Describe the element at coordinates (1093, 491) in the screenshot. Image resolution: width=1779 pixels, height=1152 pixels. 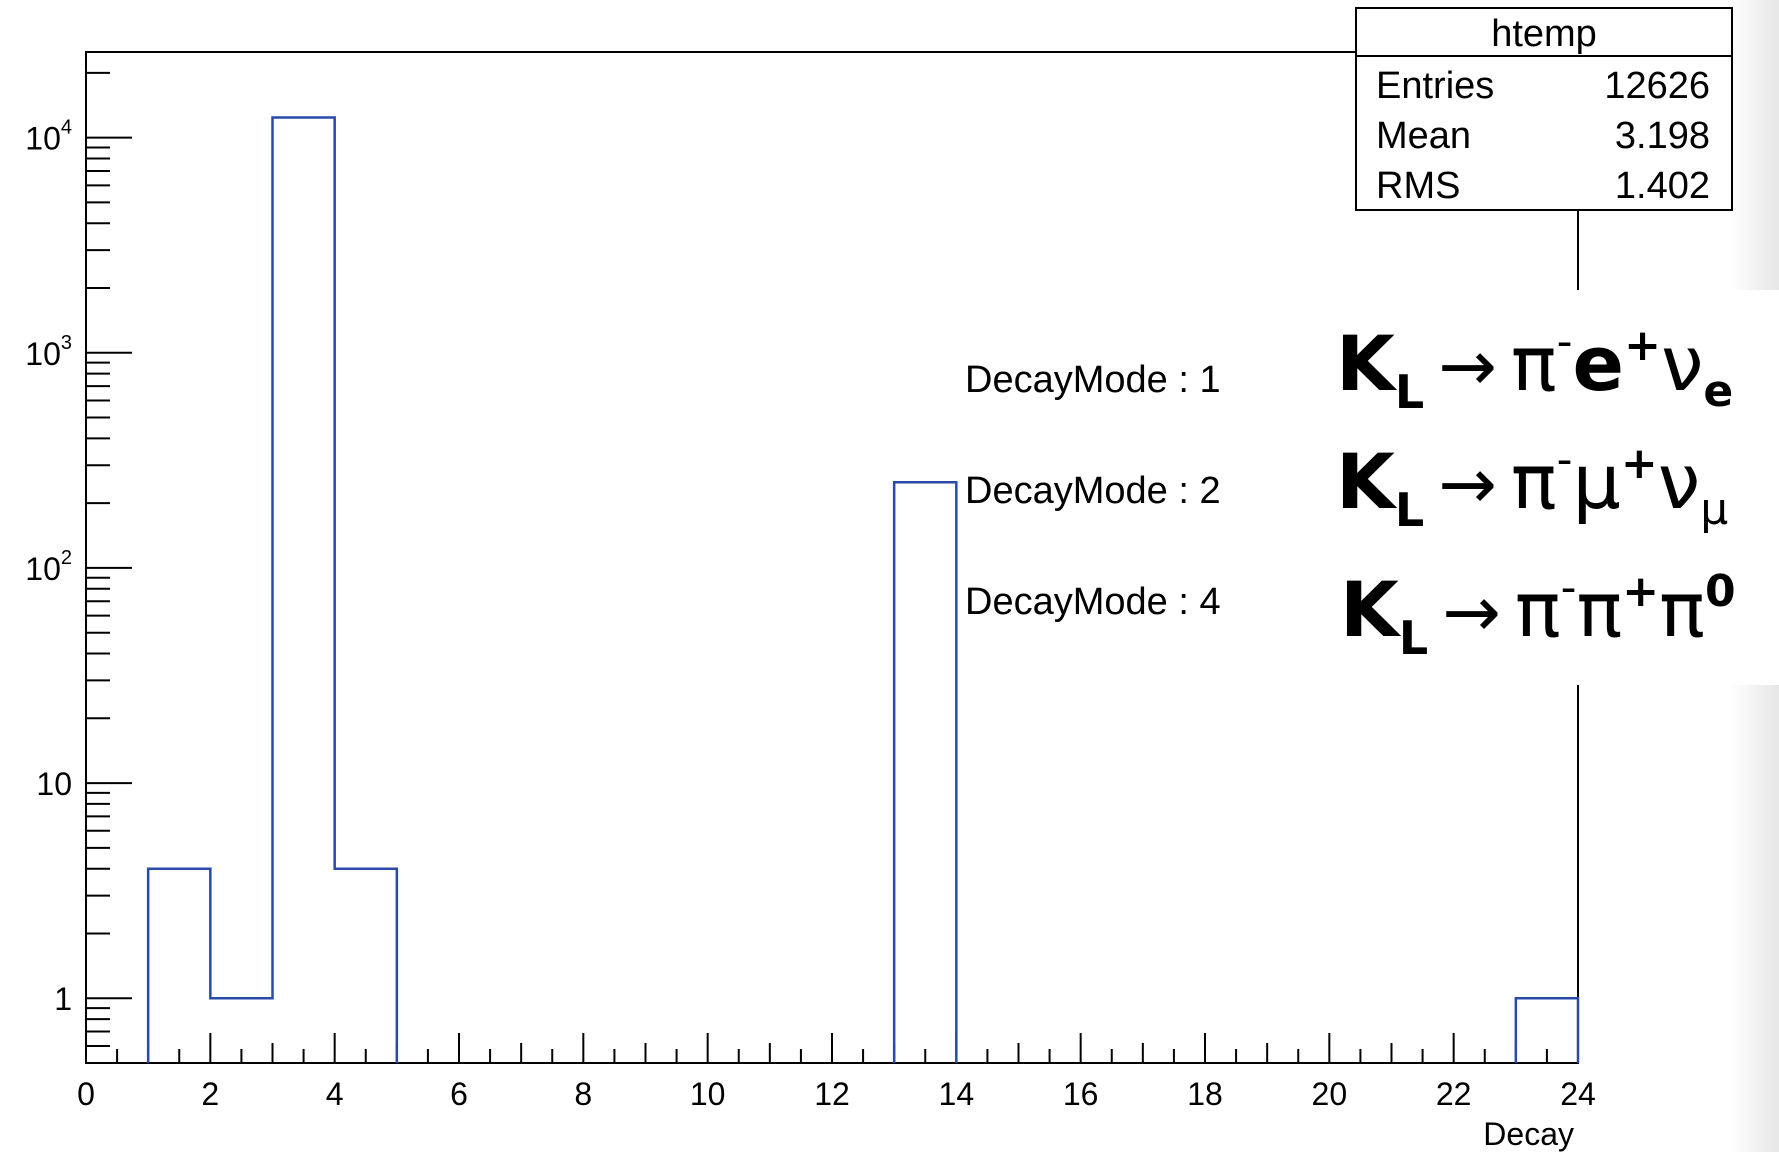
I see `decay-mode-label-2: DecayMode : 2` at that location.